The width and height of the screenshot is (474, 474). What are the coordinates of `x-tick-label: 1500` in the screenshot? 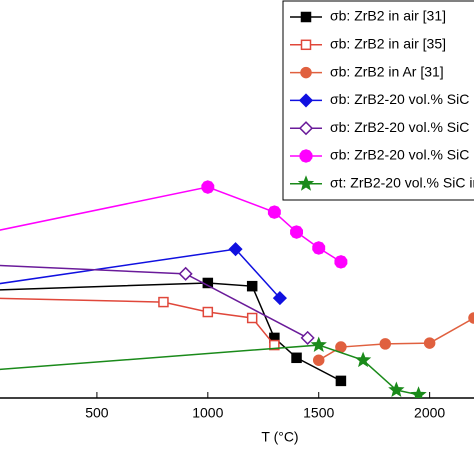 It's located at (318, 413).